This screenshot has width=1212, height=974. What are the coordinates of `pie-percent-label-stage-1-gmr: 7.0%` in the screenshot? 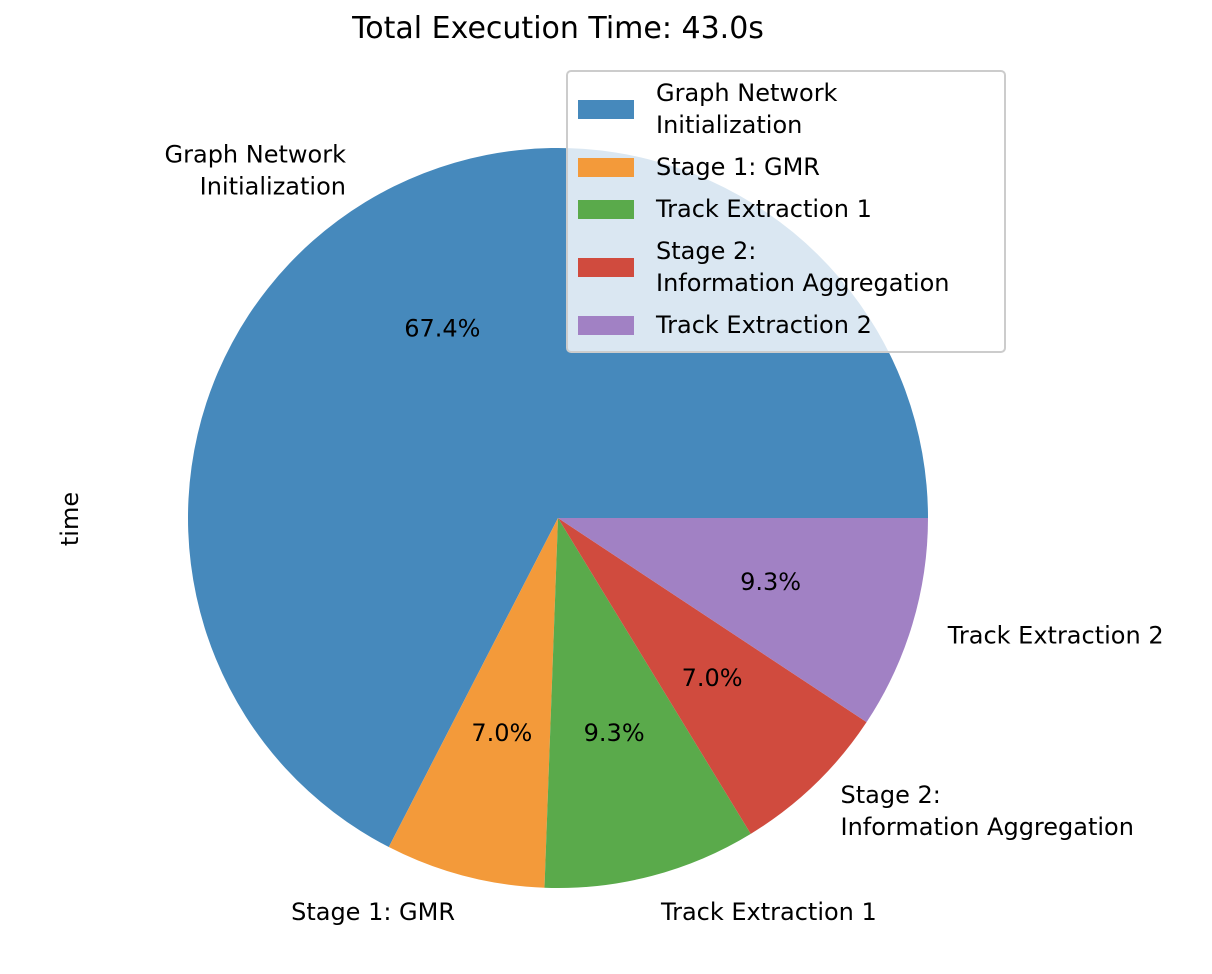 It's located at (501, 733).